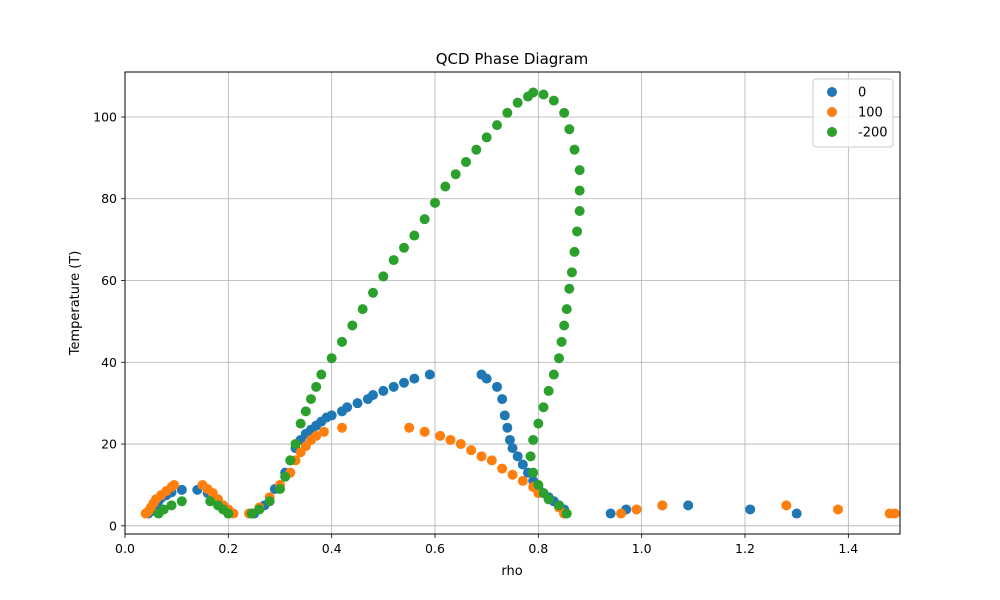 This screenshot has height=600, width=1000. What do you see at coordinates (642, 548) in the screenshot?
I see `x-tick-label: 1.0` at bounding box center [642, 548].